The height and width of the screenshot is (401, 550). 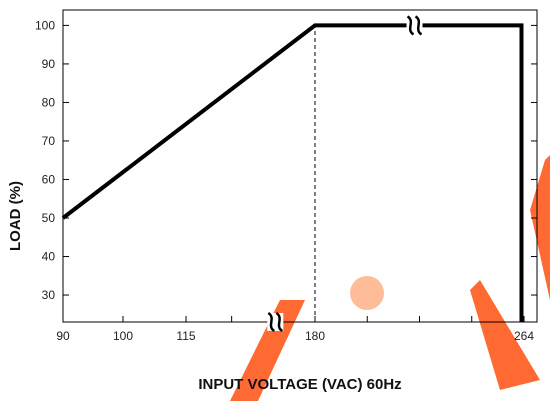 What do you see at coordinates (49, 218) in the screenshot?
I see `y-tick-label: 50` at bounding box center [49, 218].